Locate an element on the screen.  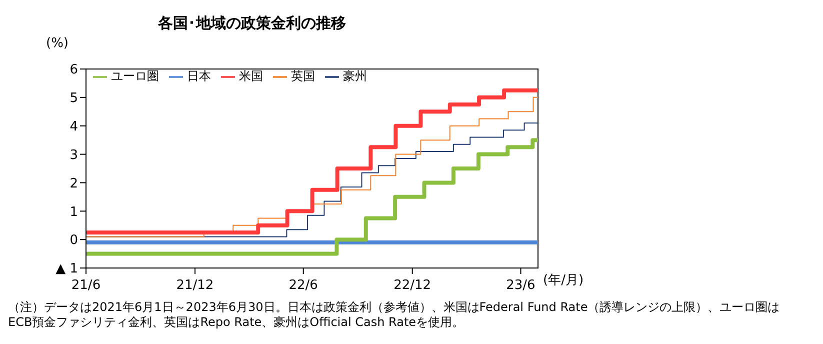
chart-title: 各国･地域の政策金利の推移 is located at coordinates (252, 23).